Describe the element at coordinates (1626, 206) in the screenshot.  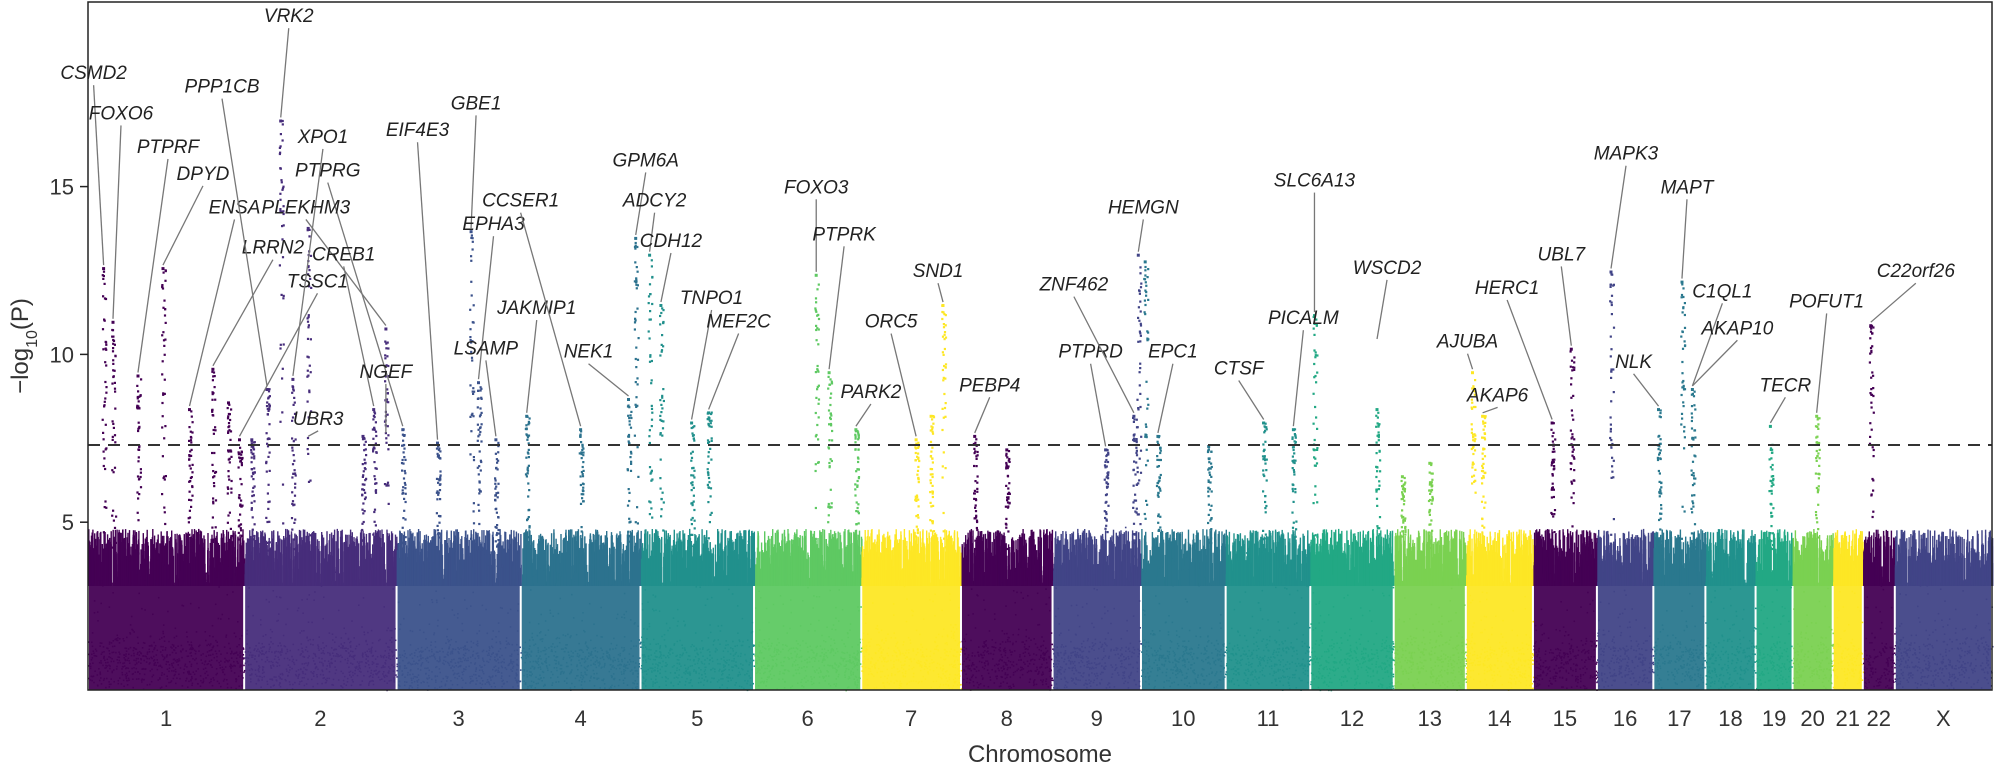
I see `annotation-mapk3: MAPK3` at that location.